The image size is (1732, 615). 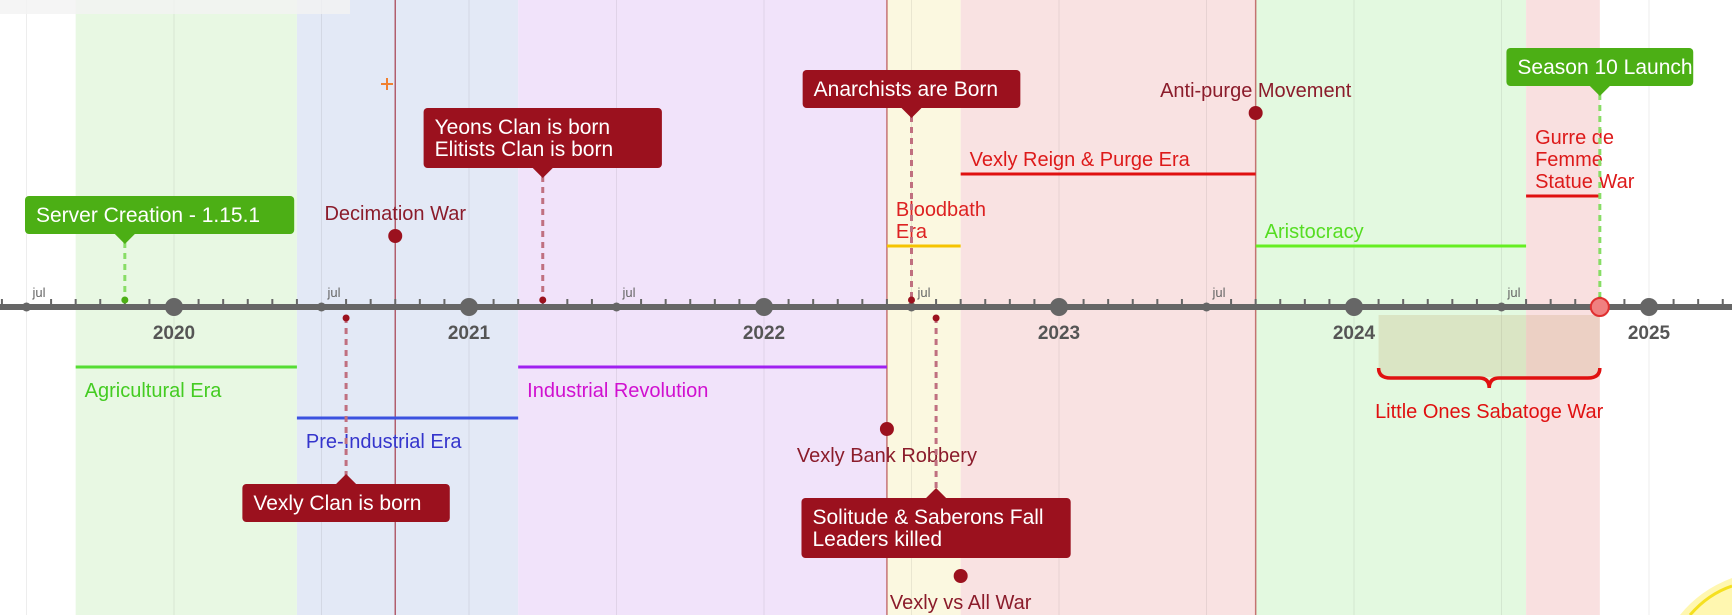 What do you see at coordinates (887, 456) in the screenshot?
I see `event-label: Vexly Bank Robbery` at bounding box center [887, 456].